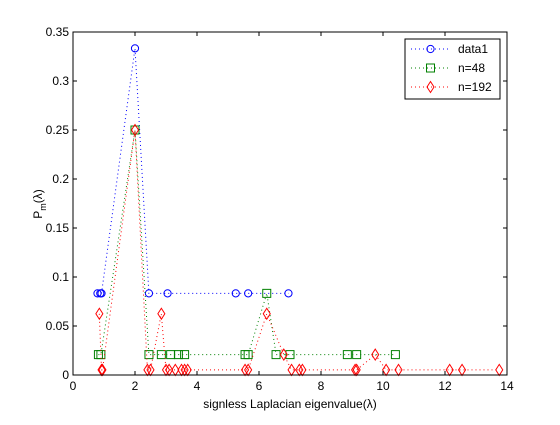 Image resolution: width=560 pixels, height=425 pixels. What do you see at coordinates (60, 81) in the screenshot?
I see `y-tick-label: 0.3` at bounding box center [60, 81].